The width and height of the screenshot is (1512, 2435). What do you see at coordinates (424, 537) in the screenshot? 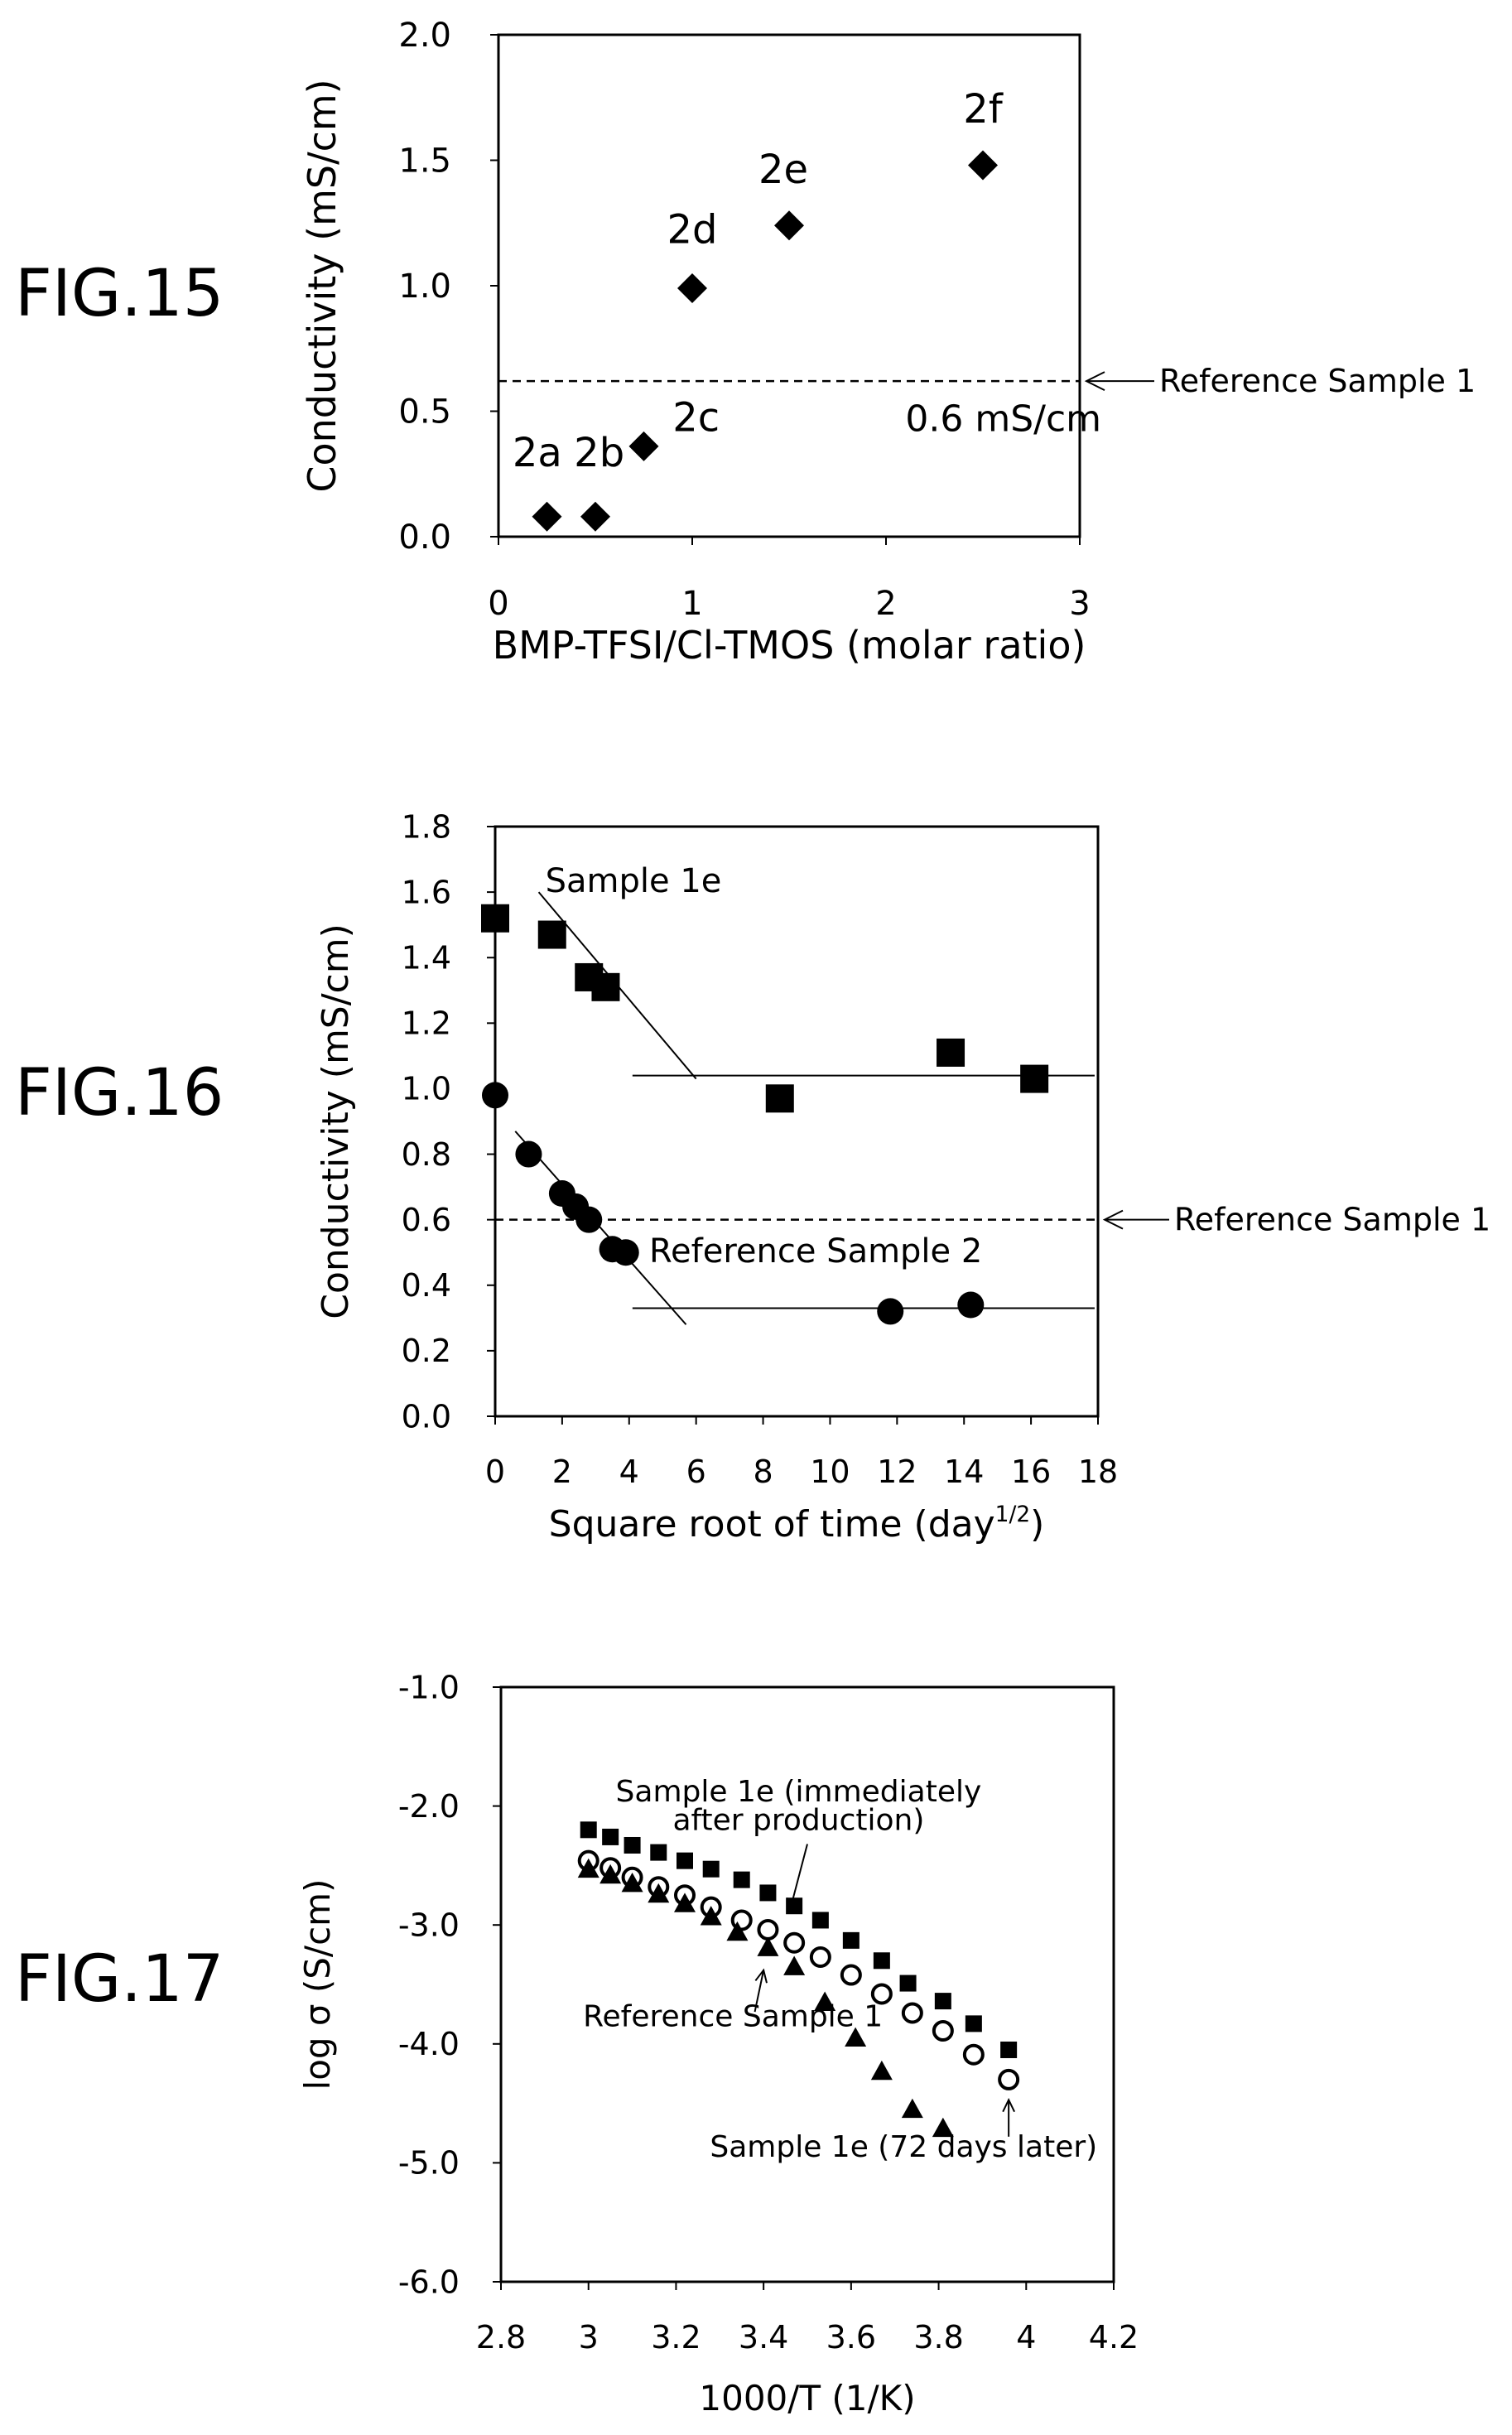
I see `y-tick-label: 0.0` at bounding box center [424, 537].